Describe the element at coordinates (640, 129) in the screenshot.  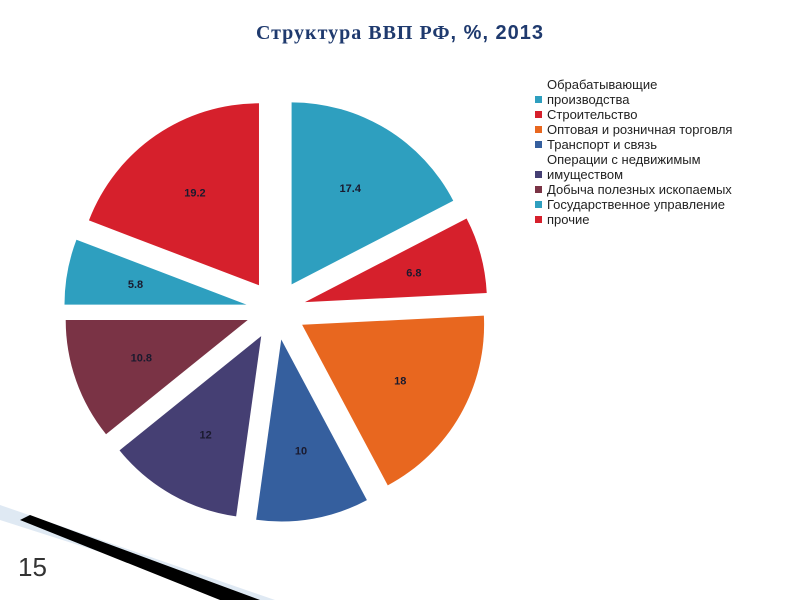
I see `legend-label: Оптовая и розничная торговля` at that location.